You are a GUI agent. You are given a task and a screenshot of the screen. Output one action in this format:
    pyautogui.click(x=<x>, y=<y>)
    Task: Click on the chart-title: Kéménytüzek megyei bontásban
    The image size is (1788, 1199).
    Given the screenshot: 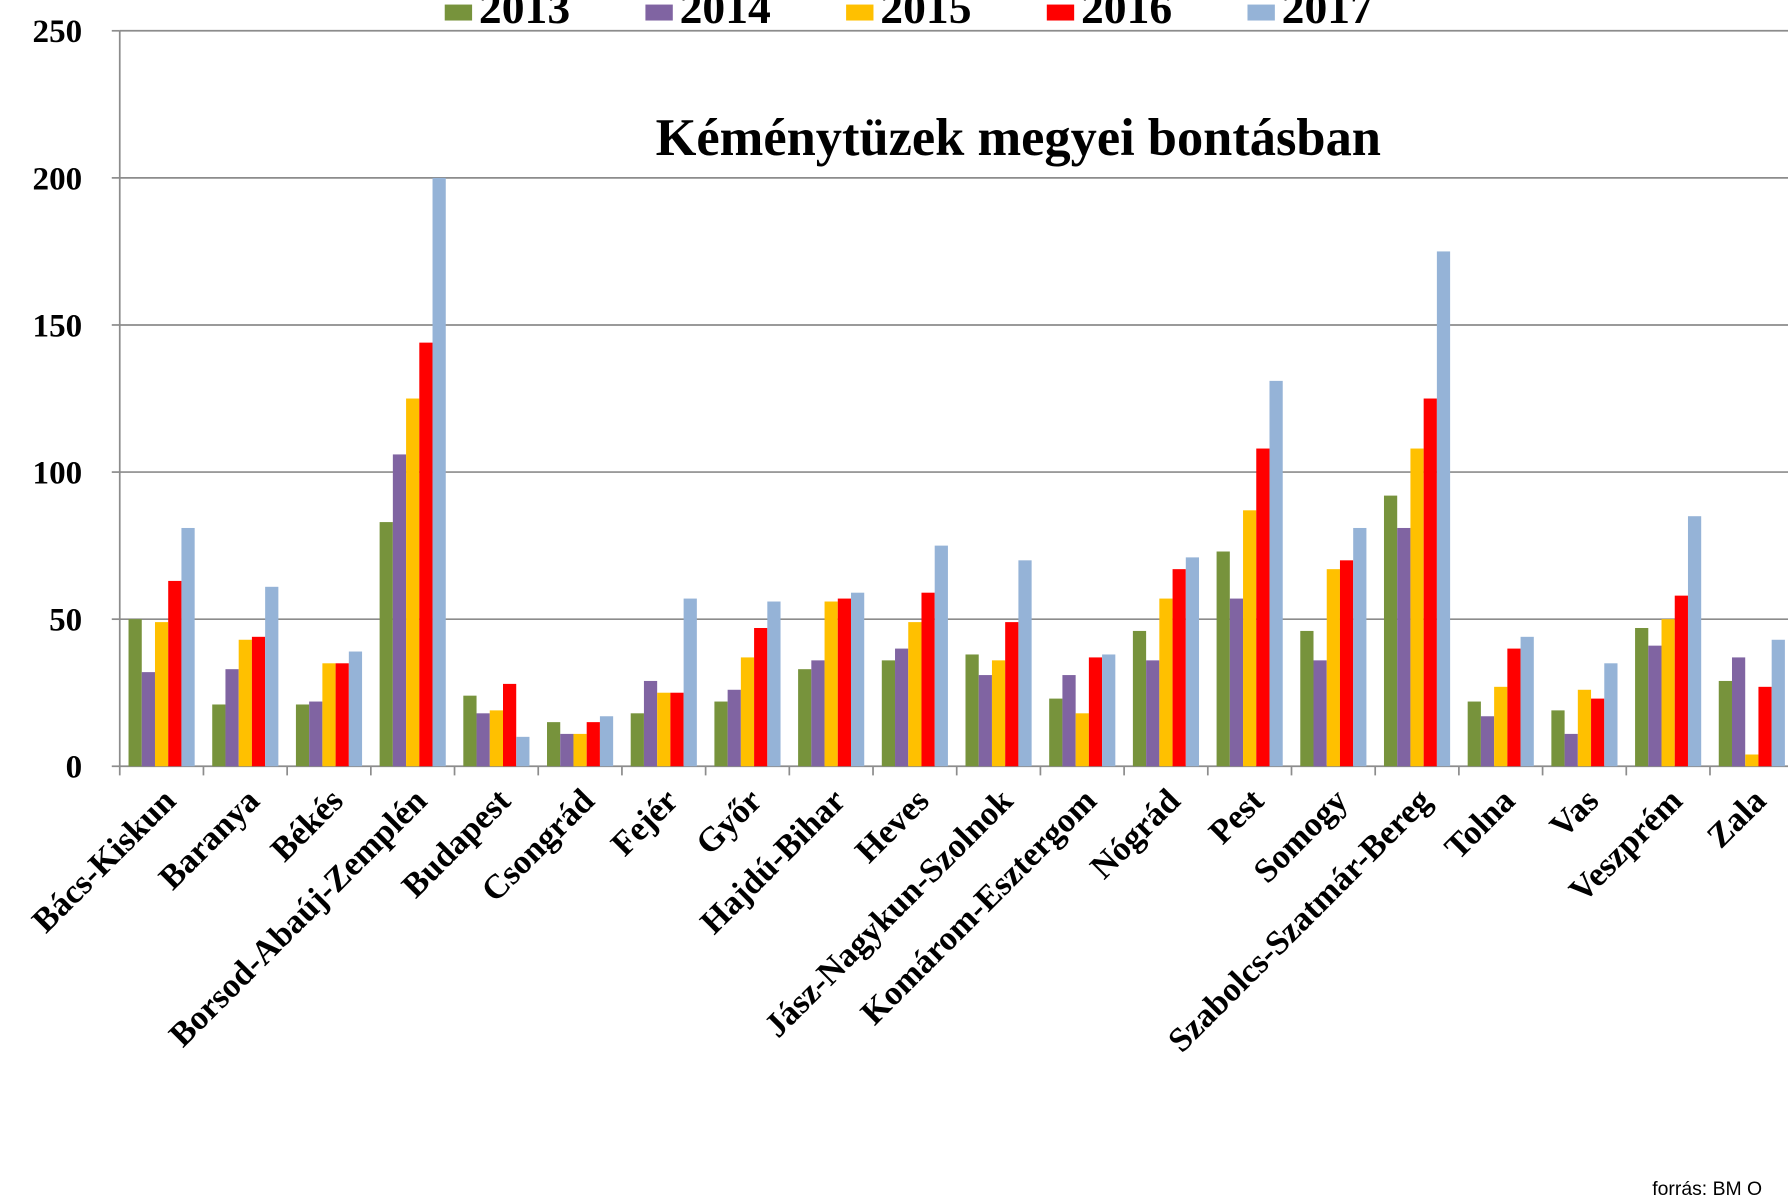 What is the action you would take?
    pyautogui.click(x=1018, y=138)
    